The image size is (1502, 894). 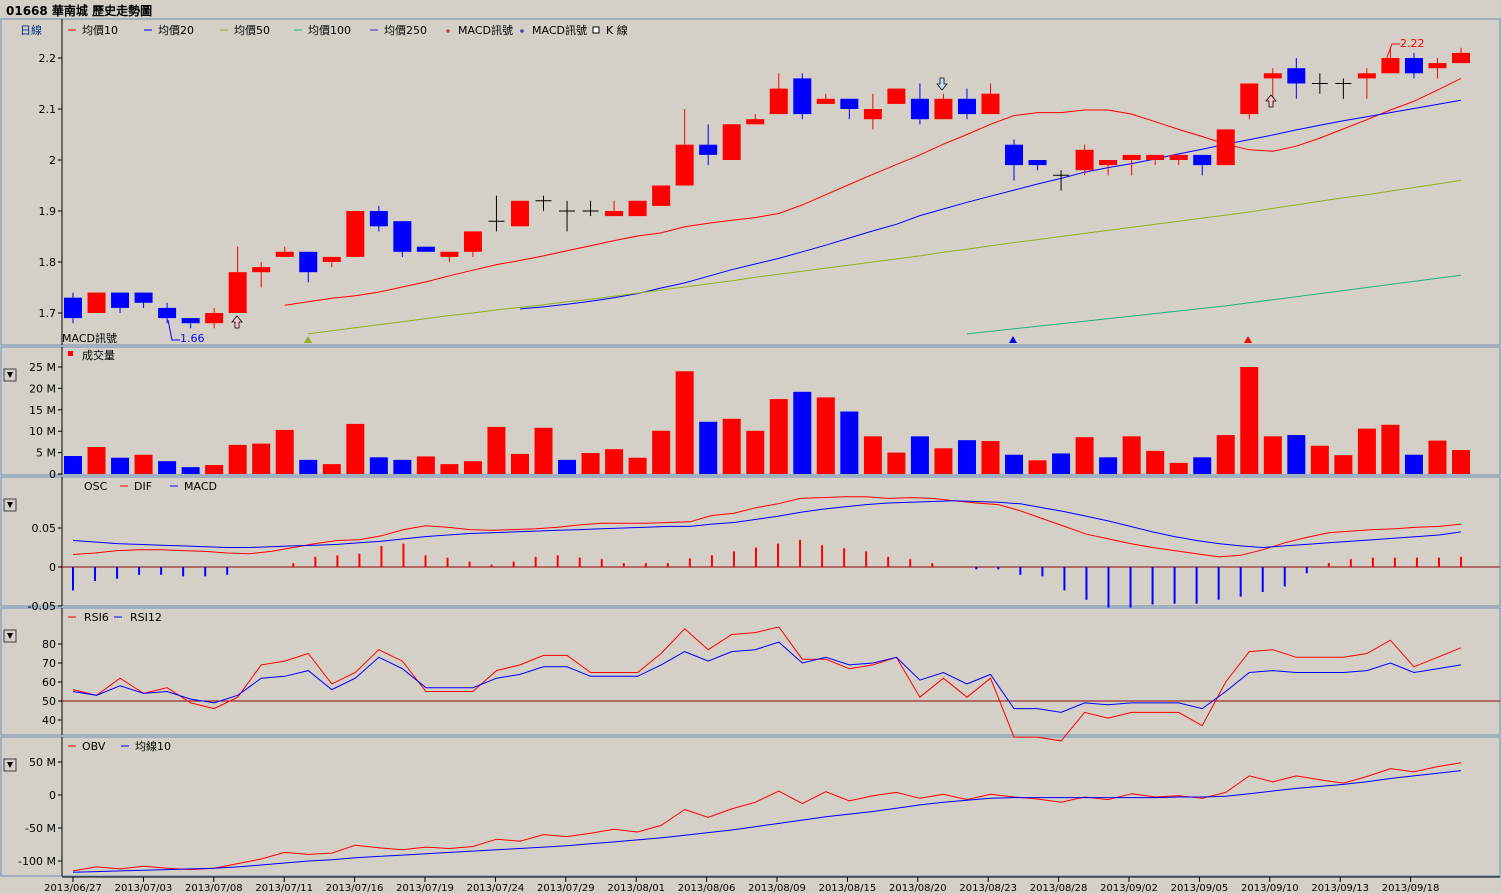 I want to click on volume-collapse-button, so click(x=10, y=375).